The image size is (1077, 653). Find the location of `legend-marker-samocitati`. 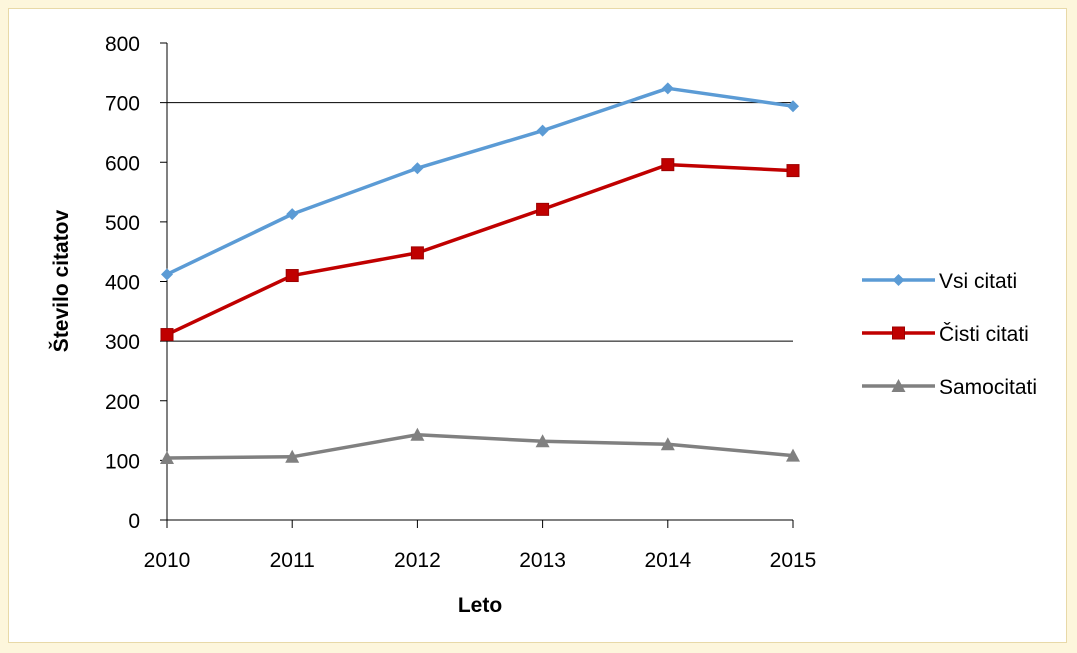

legend-marker-samocitati is located at coordinates (898, 385).